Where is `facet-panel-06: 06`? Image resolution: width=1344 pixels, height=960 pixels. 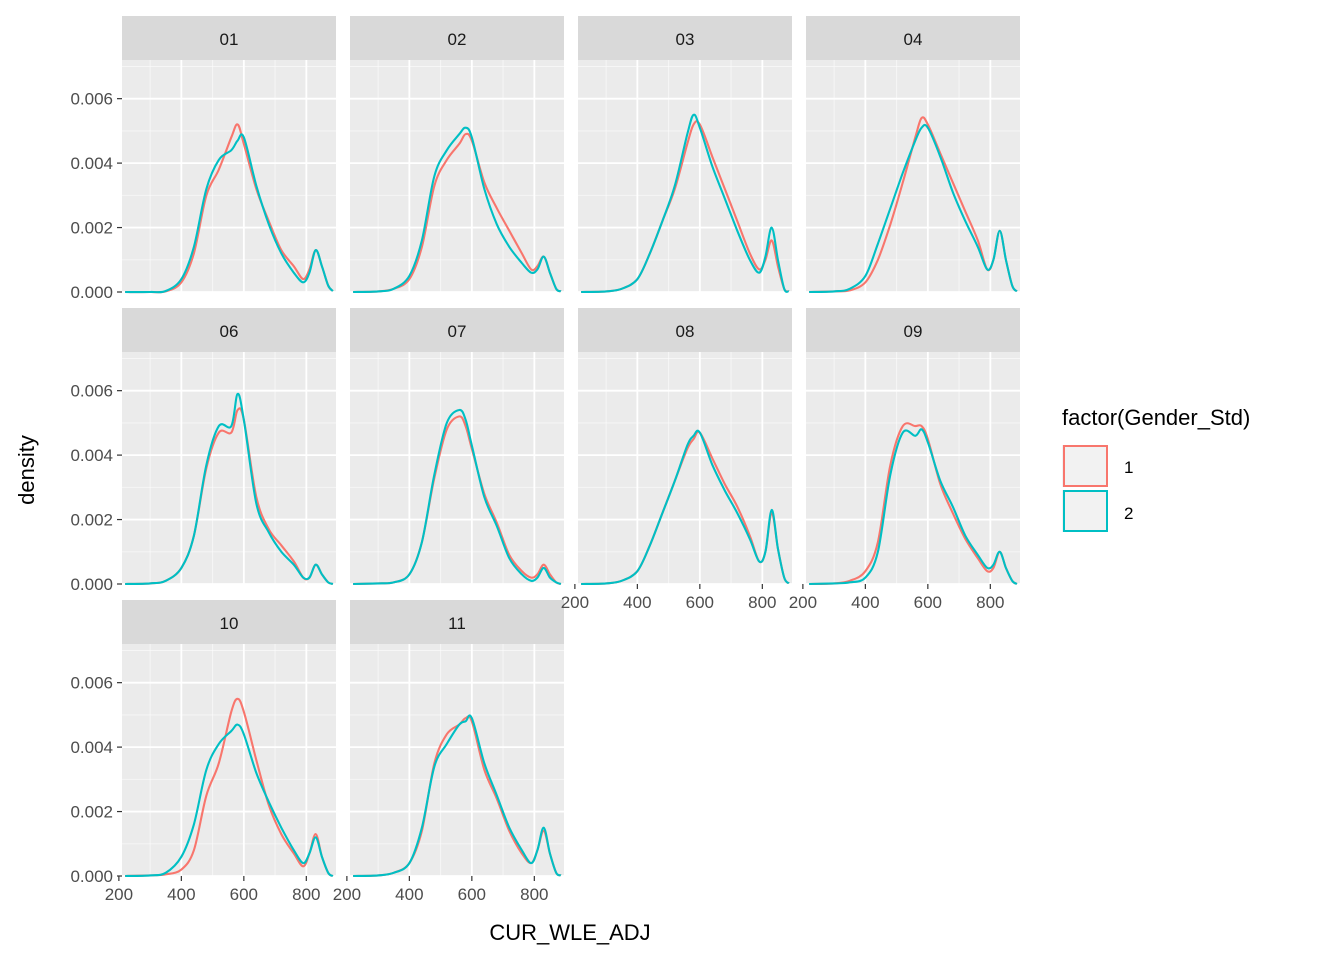
facet-panel-06: 06 is located at coordinates (226, 447).